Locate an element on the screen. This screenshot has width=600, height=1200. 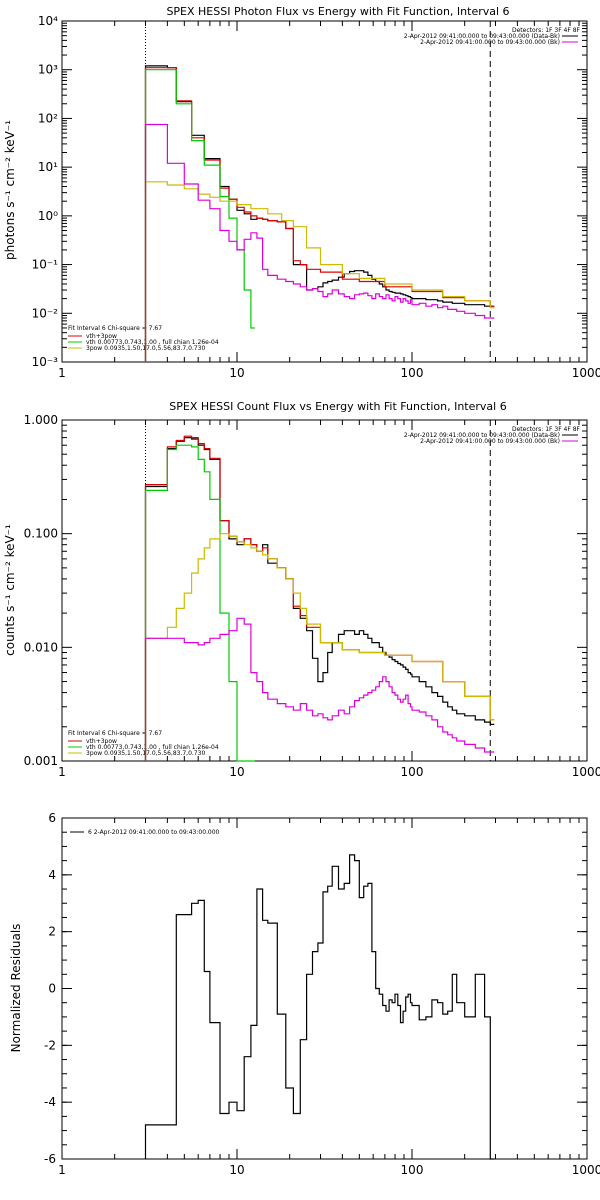
residuals-x-tick-label: 100 is located at coordinates (412, 1170).